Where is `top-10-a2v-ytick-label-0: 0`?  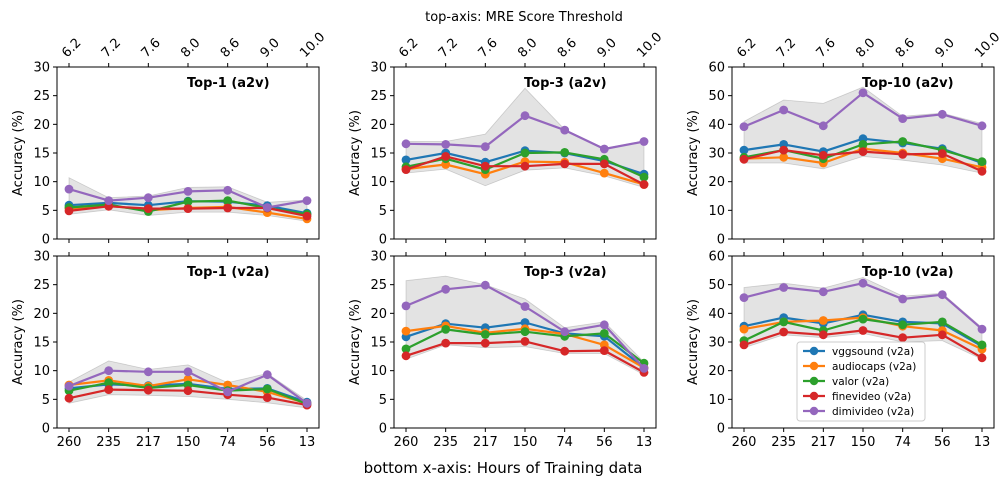 top-10-a2v-ytick-label-0: 0 is located at coordinates (721, 240).